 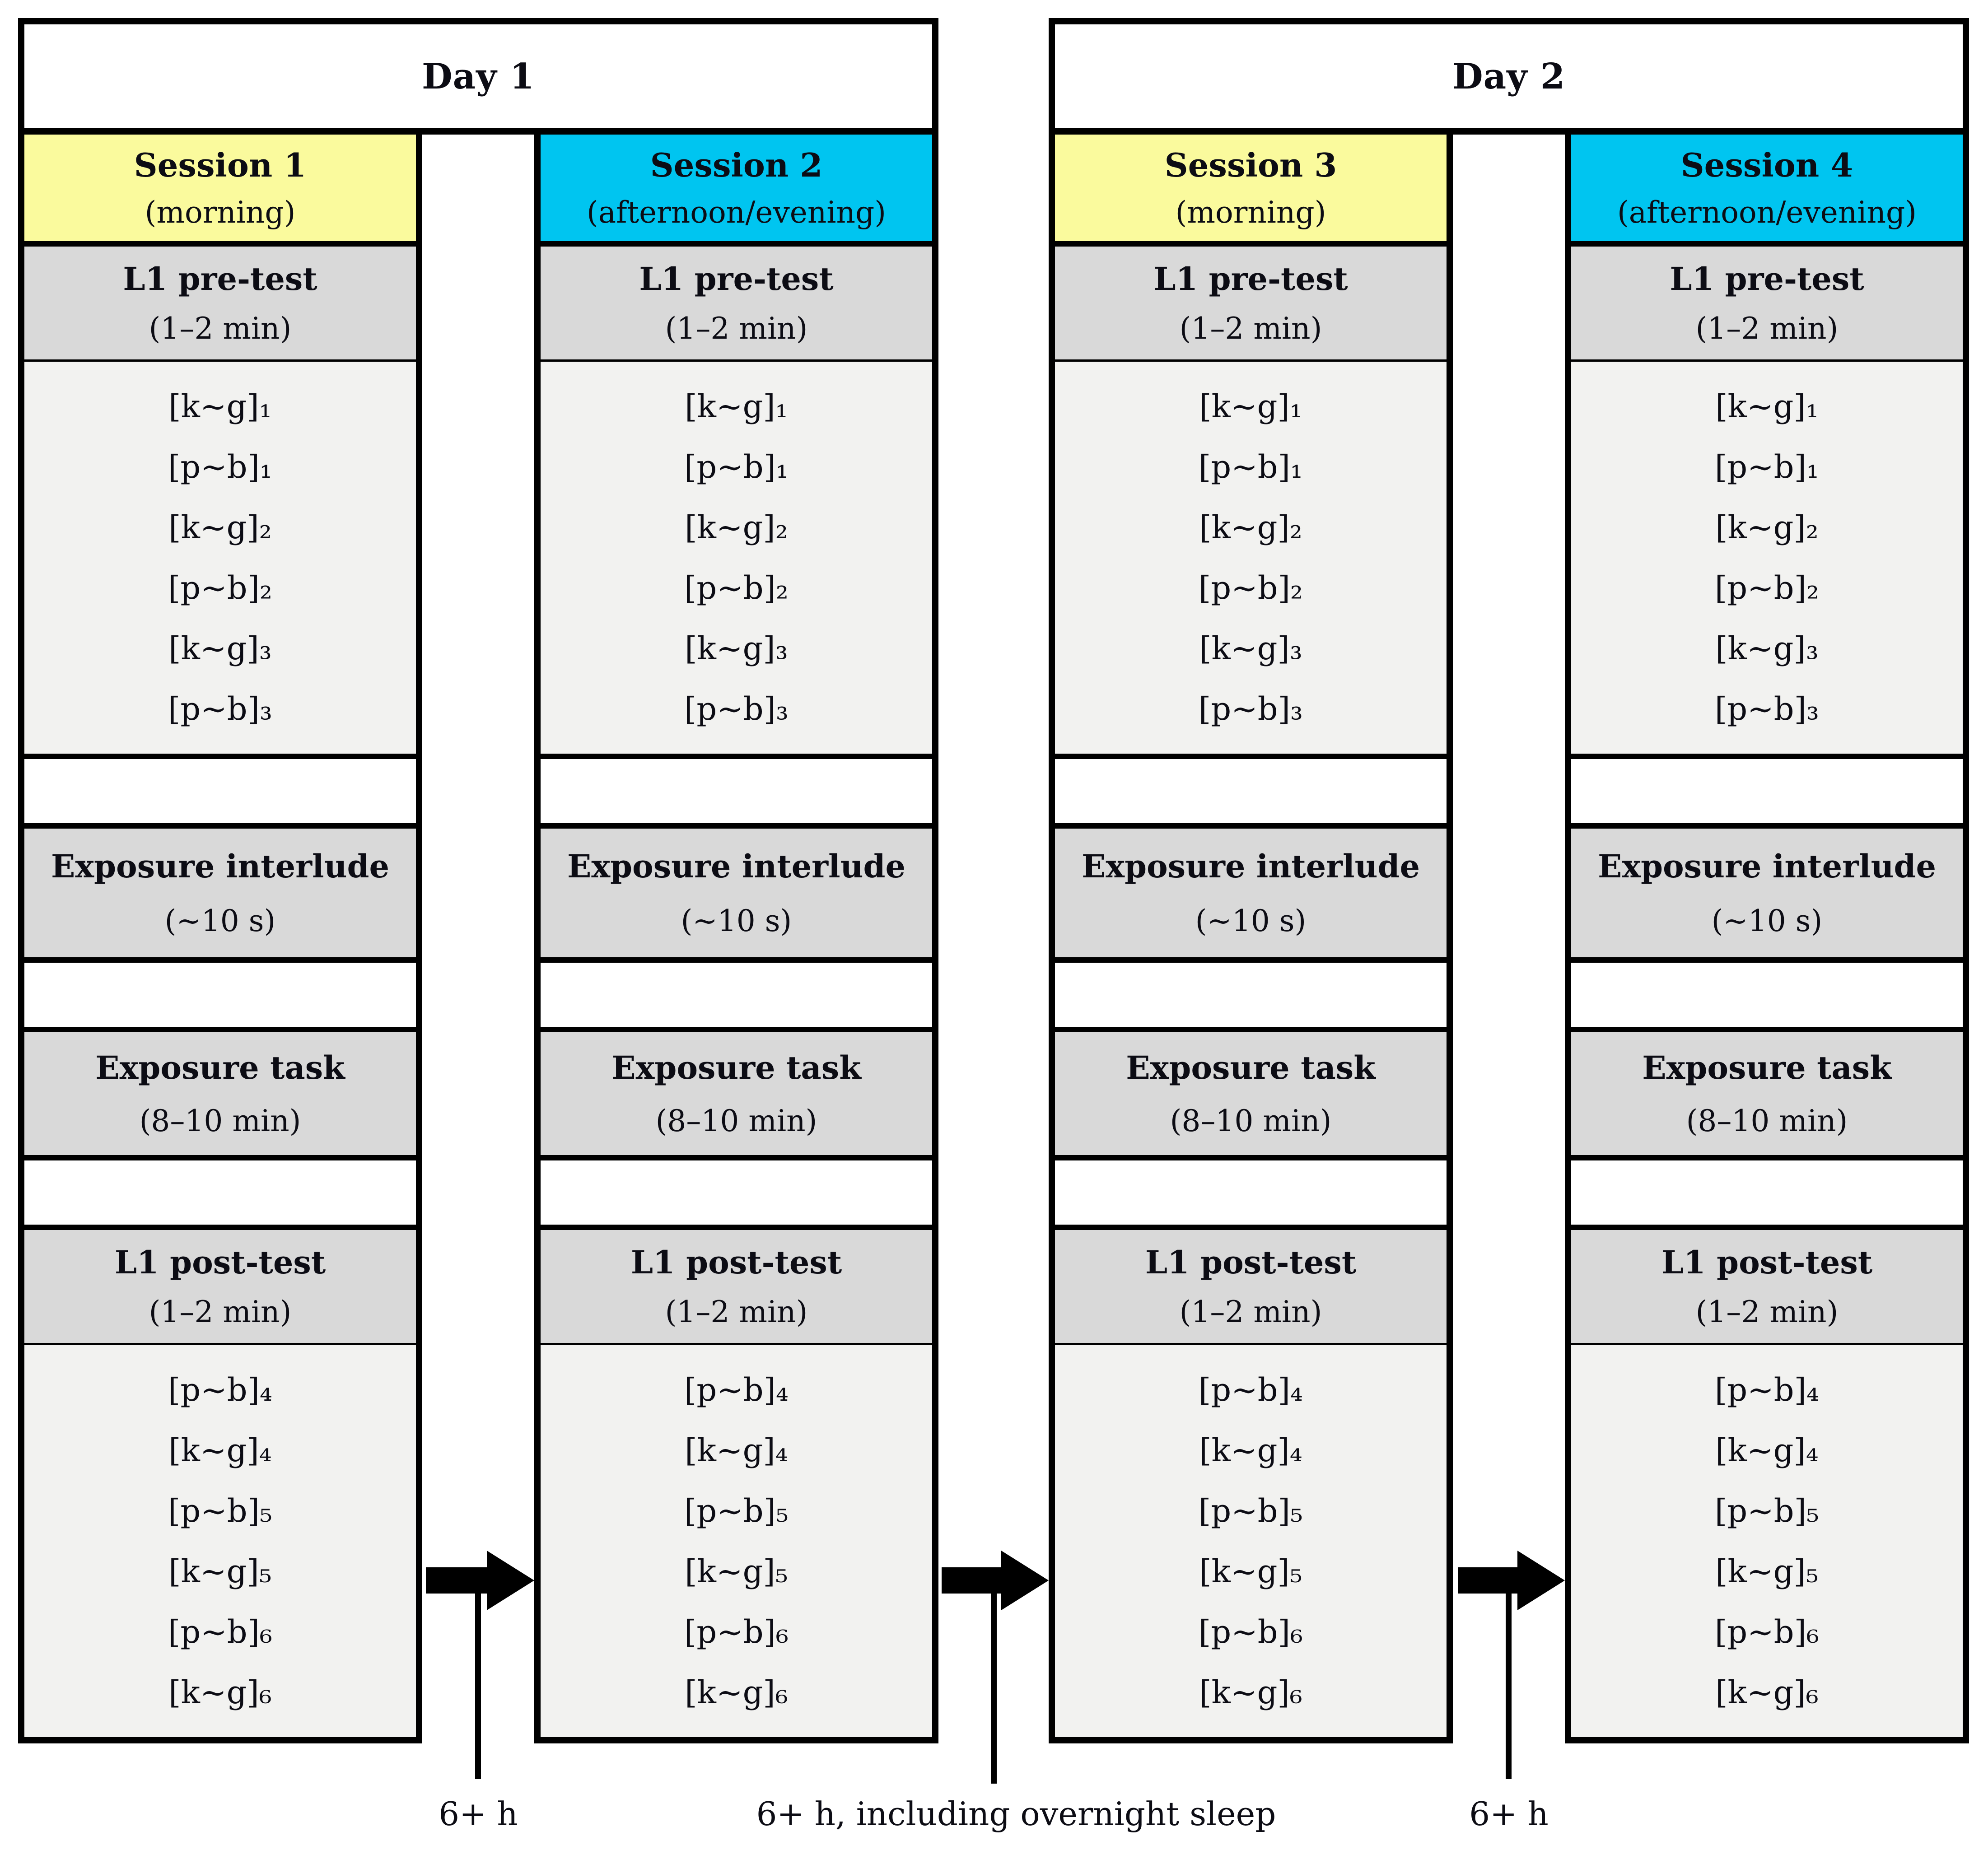 I want to click on session-title: Session 2, so click(x=736, y=164).